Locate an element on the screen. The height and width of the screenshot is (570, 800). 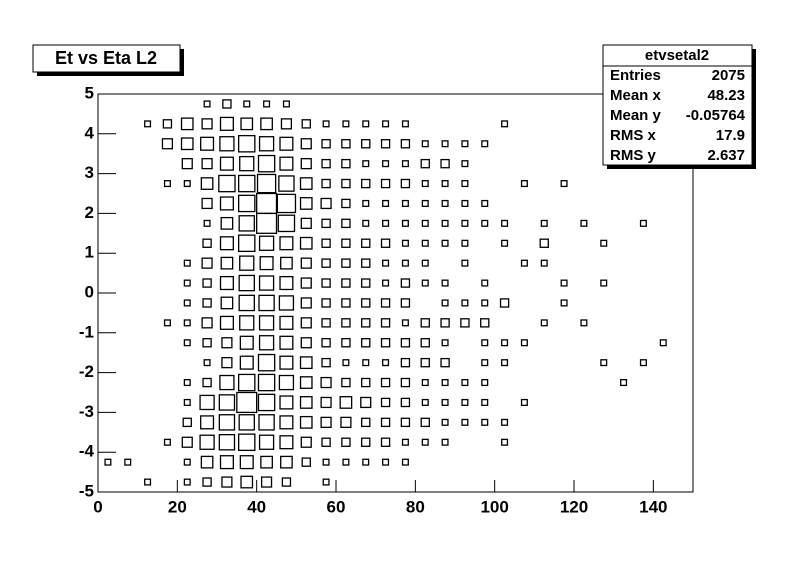
x-tick-label: 20 is located at coordinates (177, 506).